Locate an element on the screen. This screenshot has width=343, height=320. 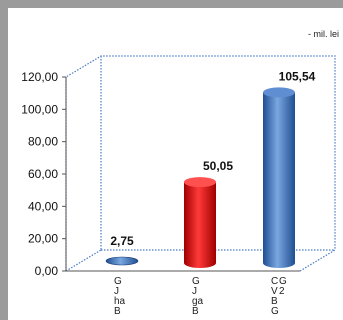
data-label: 2,75 is located at coordinates (122, 241).